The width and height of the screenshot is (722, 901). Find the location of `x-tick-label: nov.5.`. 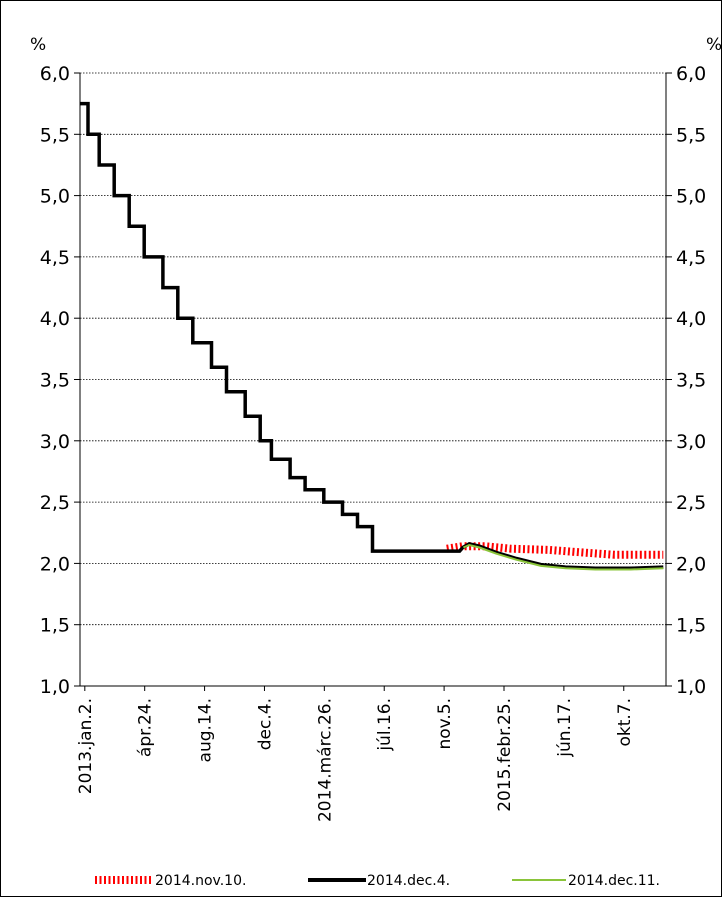

x-tick-label: nov.5. is located at coordinates (445, 724).